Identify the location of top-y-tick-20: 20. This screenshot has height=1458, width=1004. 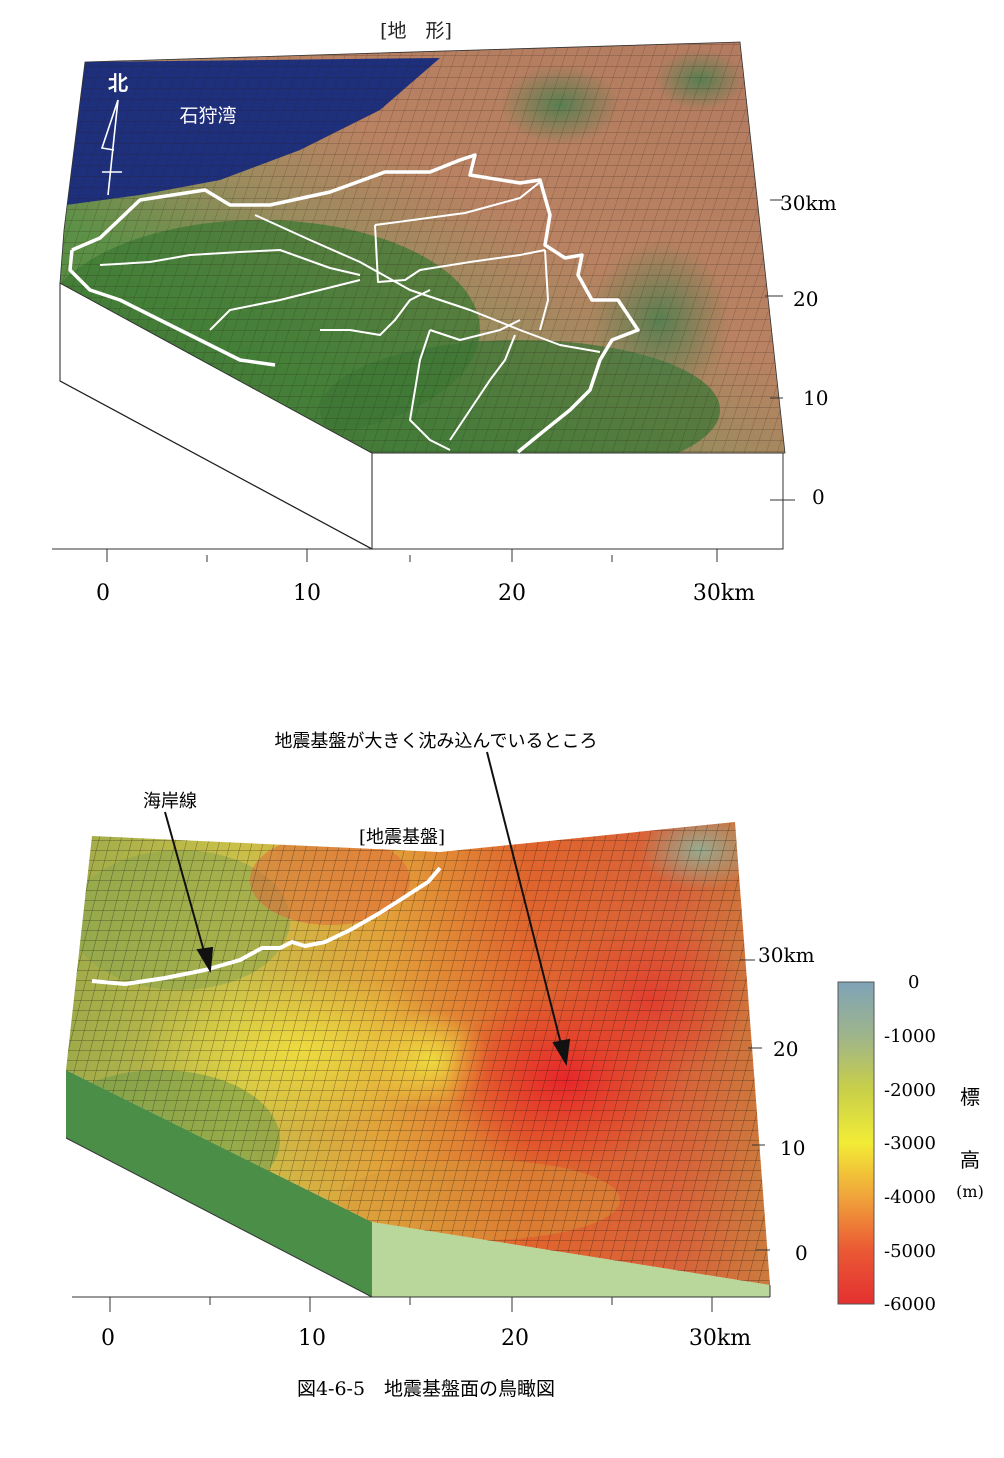
(805, 299).